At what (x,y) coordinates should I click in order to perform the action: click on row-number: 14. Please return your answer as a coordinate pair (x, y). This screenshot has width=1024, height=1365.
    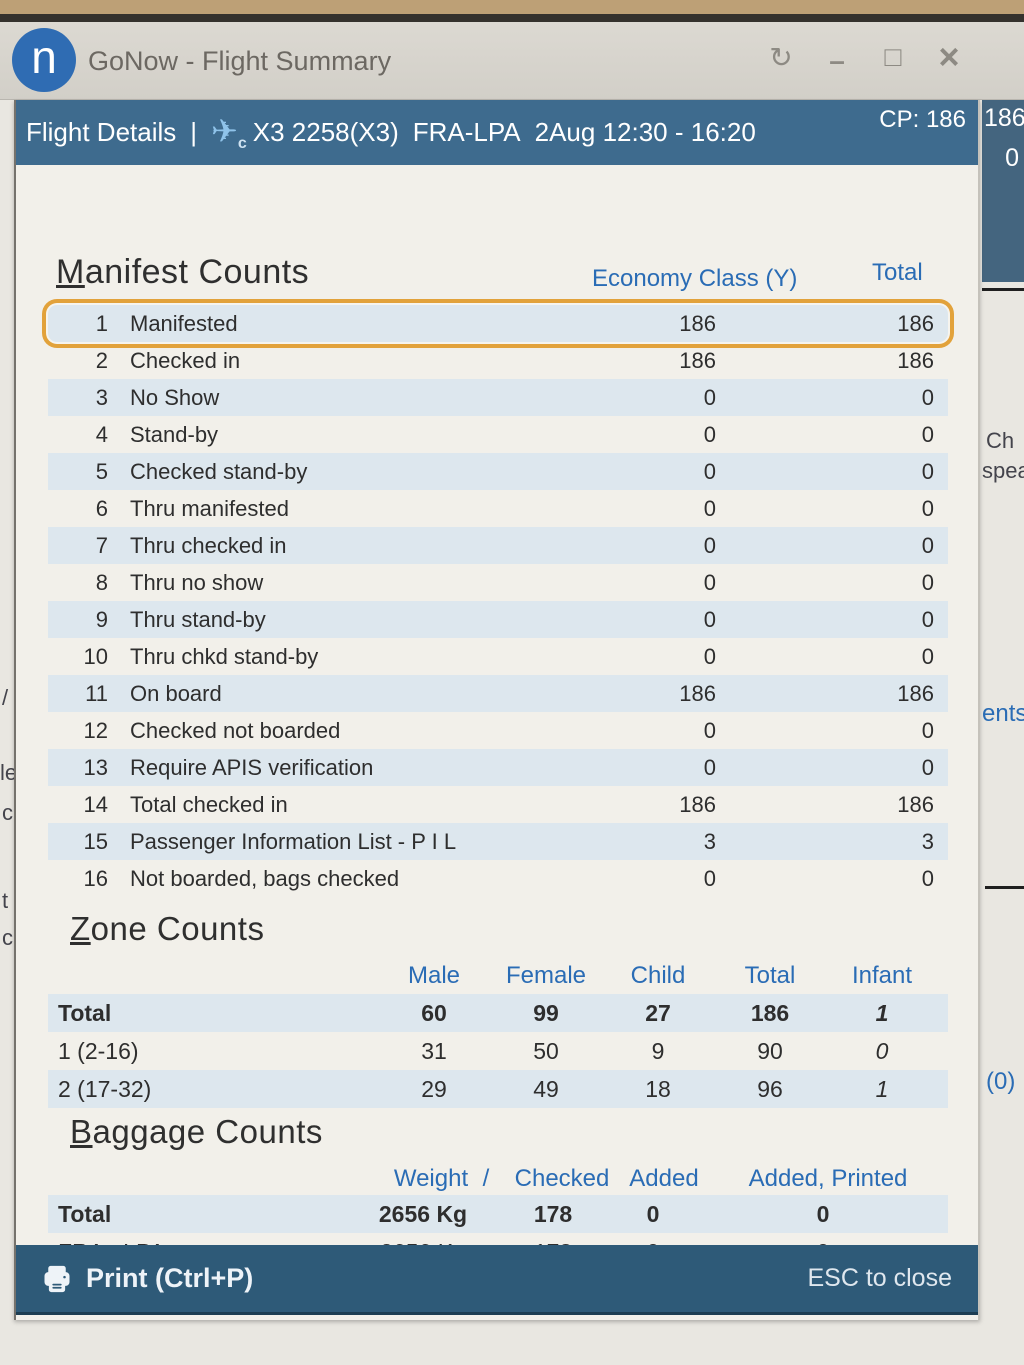
    Looking at the image, I should click on (95, 804).